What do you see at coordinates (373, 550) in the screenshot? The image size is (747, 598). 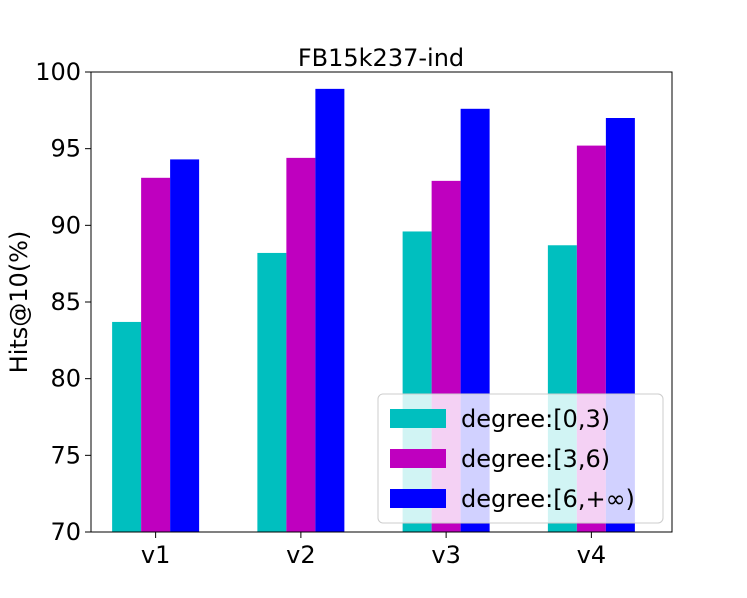 I see `x-axis-ticks: v1 v2 v3 v4` at bounding box center [373, 550].